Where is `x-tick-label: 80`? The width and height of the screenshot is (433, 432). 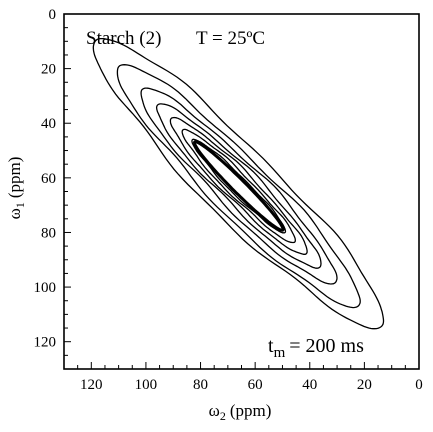 x-tick-label: 80 is located at coordinates (200, 385).